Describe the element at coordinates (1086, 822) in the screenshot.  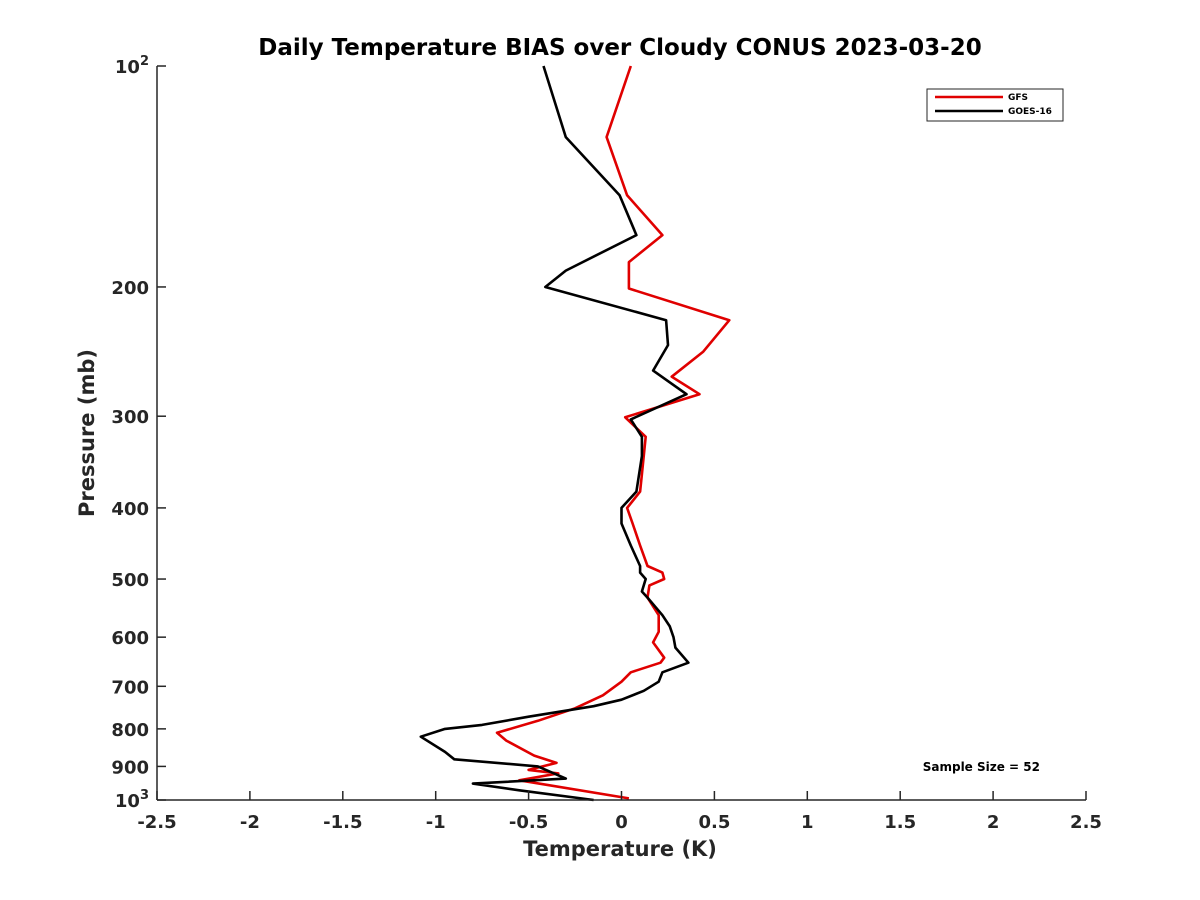
I see `x-tick-label: 2.5` at that location.